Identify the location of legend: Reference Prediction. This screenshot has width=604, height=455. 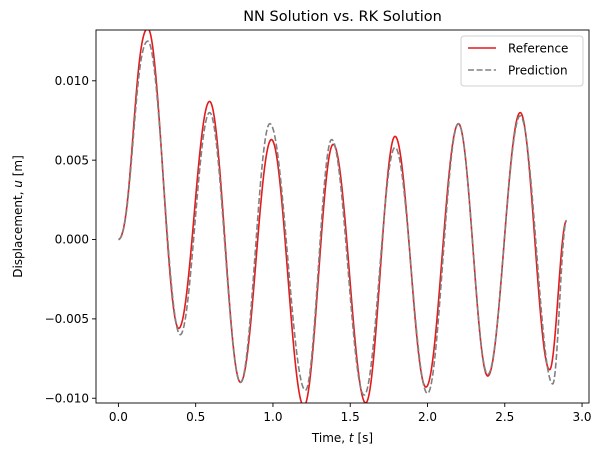
(522, 61).